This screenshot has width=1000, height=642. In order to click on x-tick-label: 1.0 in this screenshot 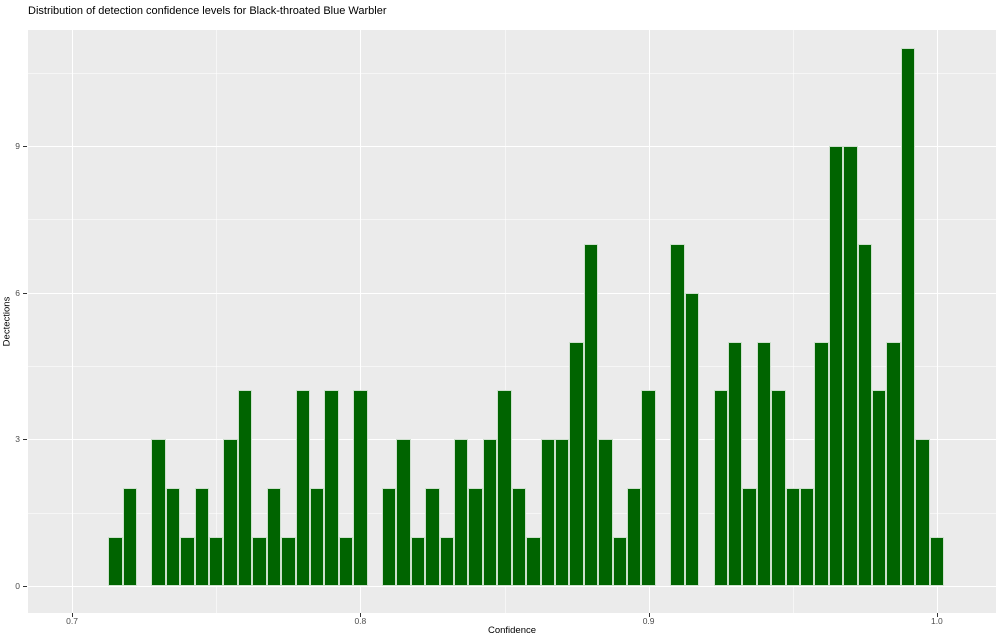, I will do `click(936, 621)`.